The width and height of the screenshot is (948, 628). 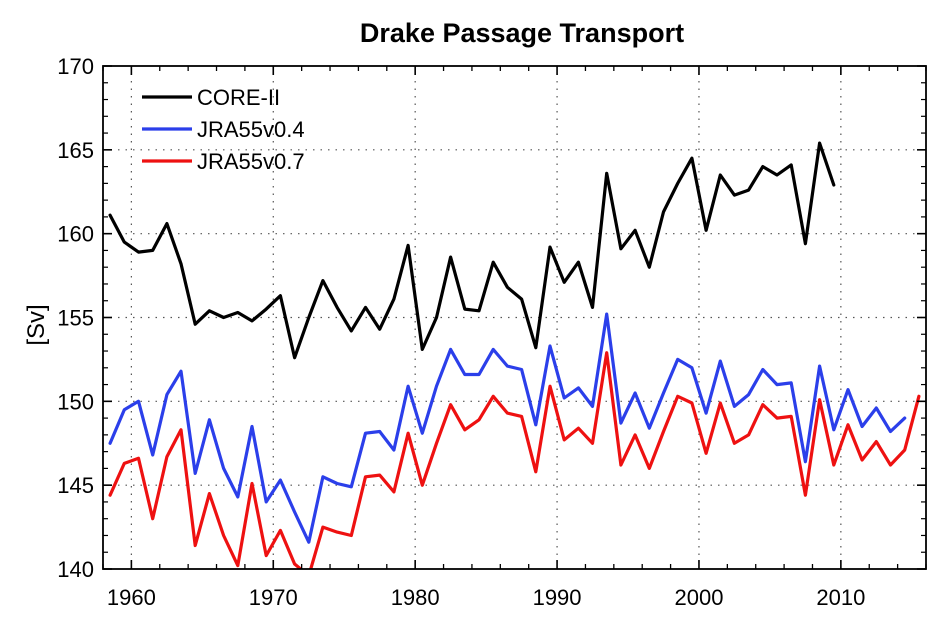 I want to click on legend-entry: JRA55v0.7, so click(x=223, y=161).